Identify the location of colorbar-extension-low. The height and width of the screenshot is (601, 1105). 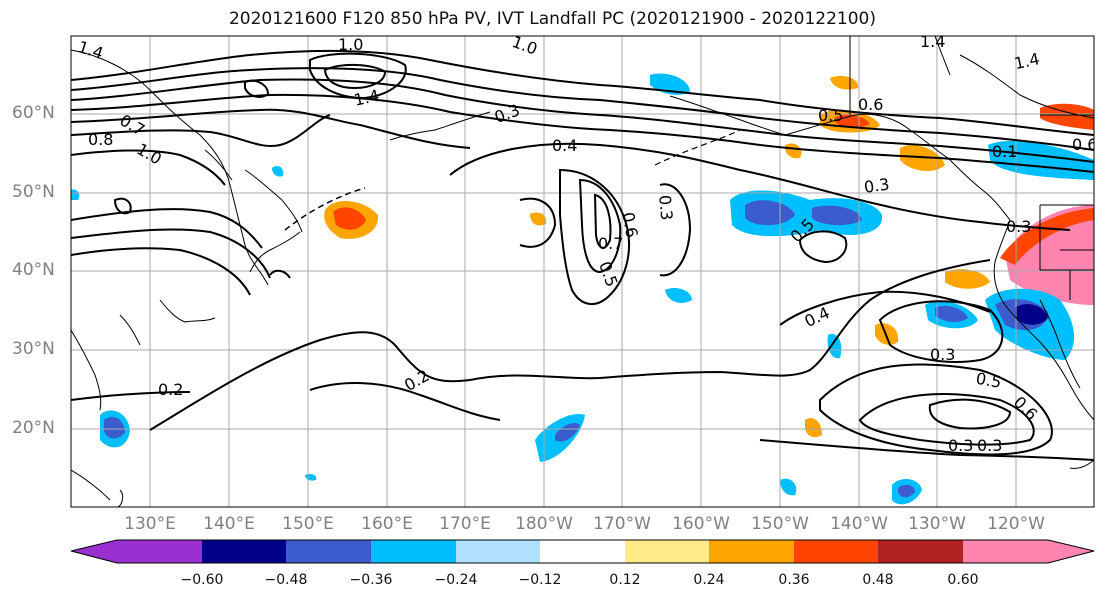
(94, 551).